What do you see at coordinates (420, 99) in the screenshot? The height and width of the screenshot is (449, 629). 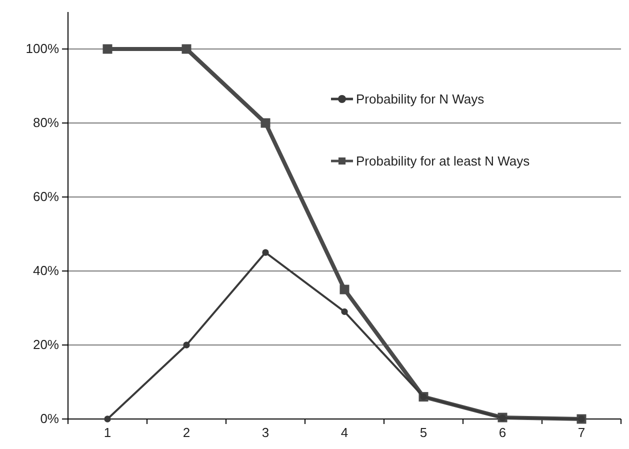 I see `legend-label: Probability for N Ways` at bounding box center [420, 99].